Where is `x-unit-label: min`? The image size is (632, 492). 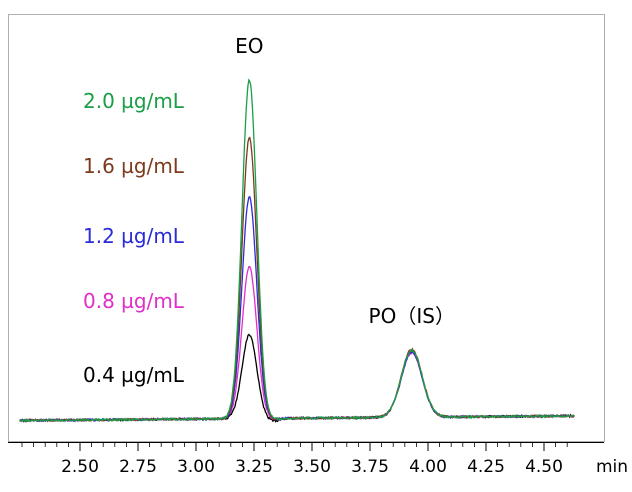 x-unit-label: min is located at coordinates (612, 467).